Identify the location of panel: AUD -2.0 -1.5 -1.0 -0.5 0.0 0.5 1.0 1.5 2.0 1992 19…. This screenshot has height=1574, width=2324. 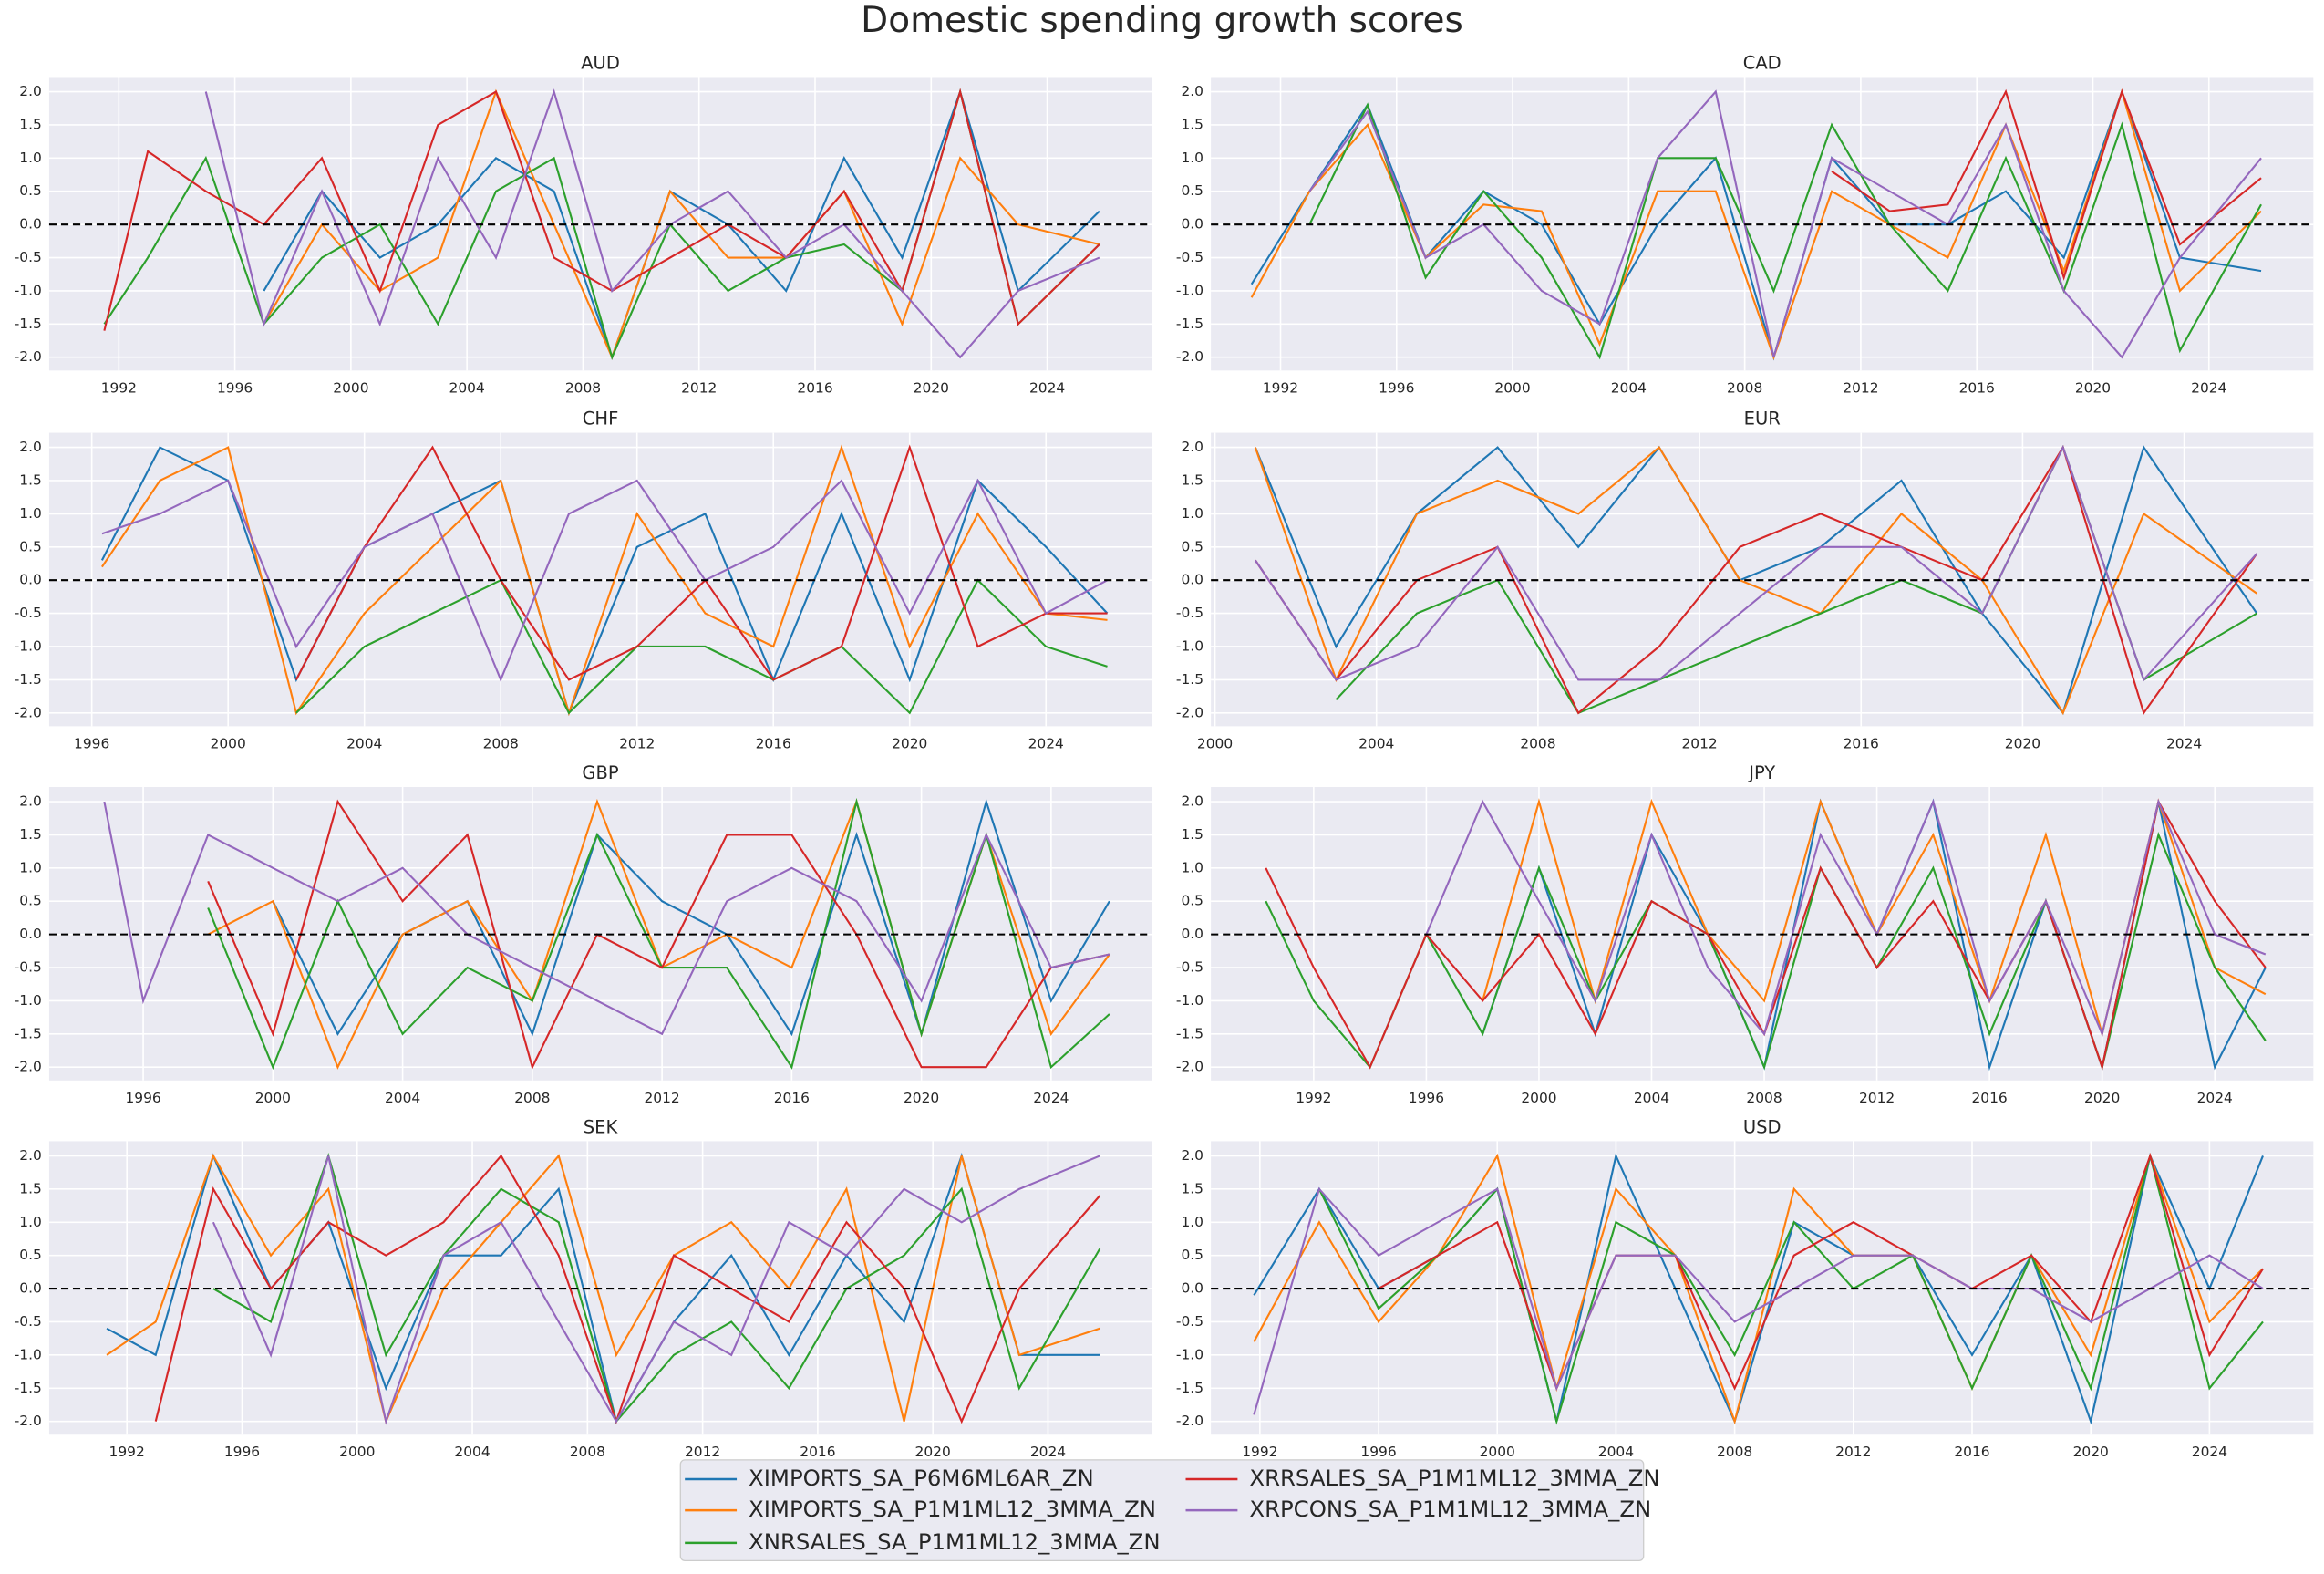
(583, 224).